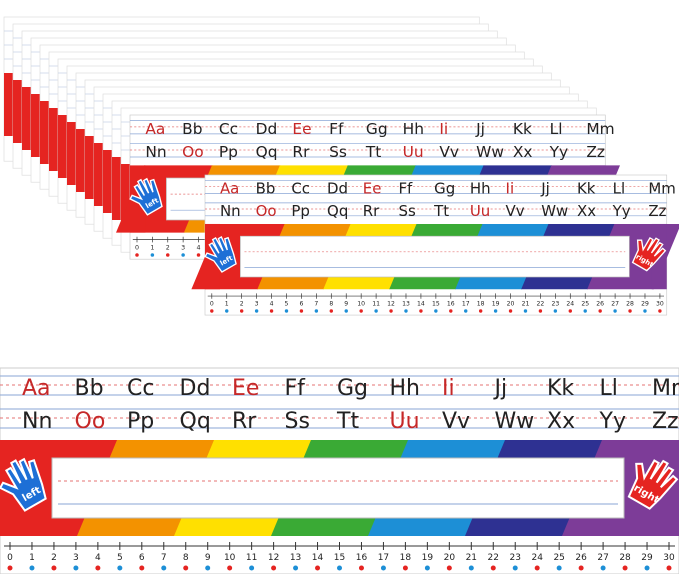 The image size is (679, 574). What do you see at coordinates (297, 421) in the screenshot?
I see `letter-pair: Ss` at bounding box center [297, 421].